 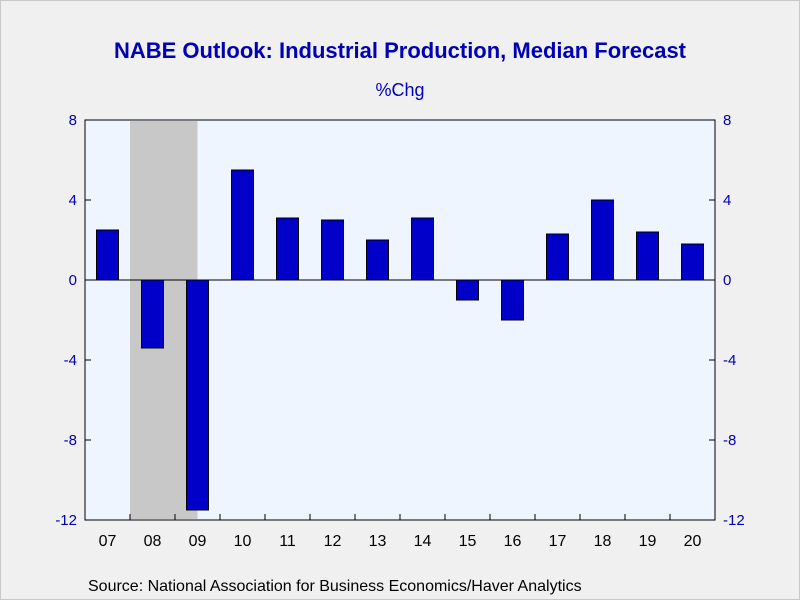 What do you see at coordinates (513, 541) in the screenshot?
I see `x-tick-label-16: 16` at bounding box center [513, 541].